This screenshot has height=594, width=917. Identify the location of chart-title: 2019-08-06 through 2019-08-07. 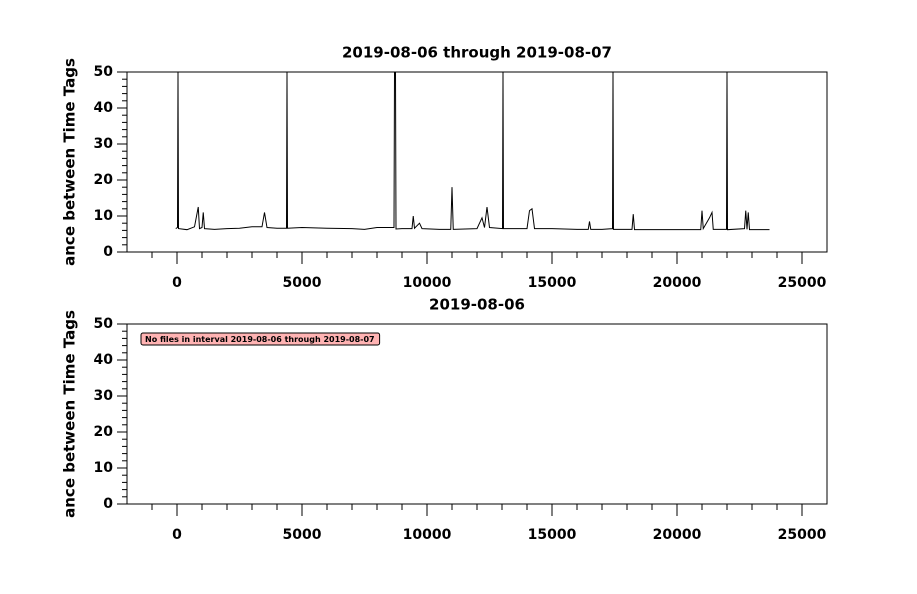
(477, 53).